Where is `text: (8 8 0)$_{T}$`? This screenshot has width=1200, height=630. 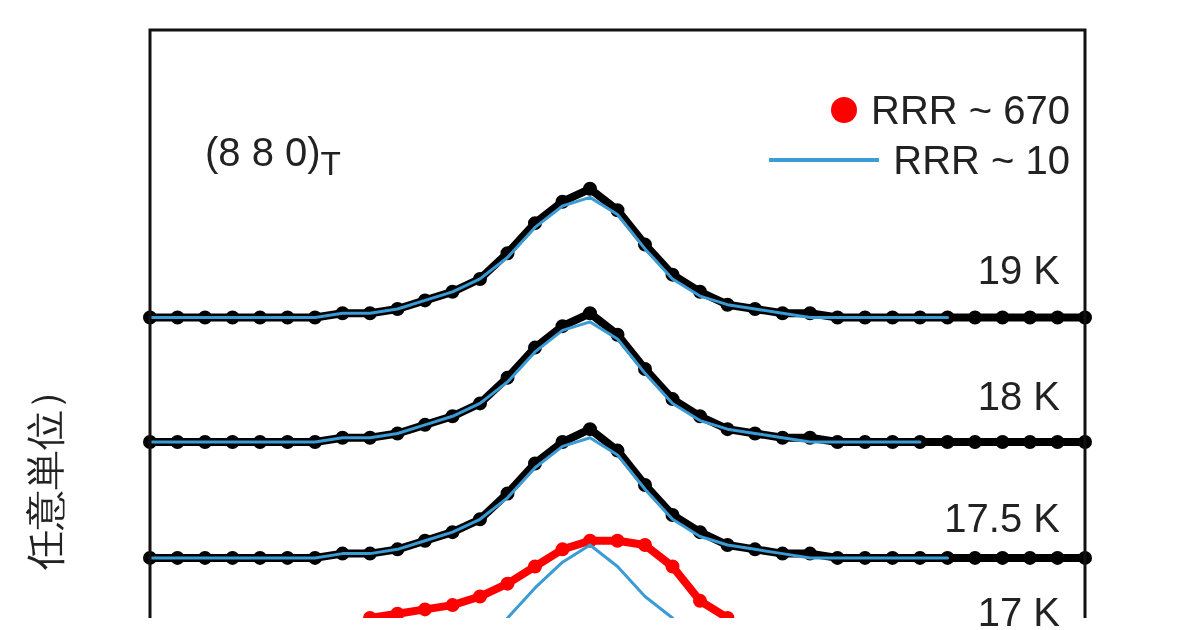
text: (8 8 0)$_{T}$ is located at coordinates (273, 156).